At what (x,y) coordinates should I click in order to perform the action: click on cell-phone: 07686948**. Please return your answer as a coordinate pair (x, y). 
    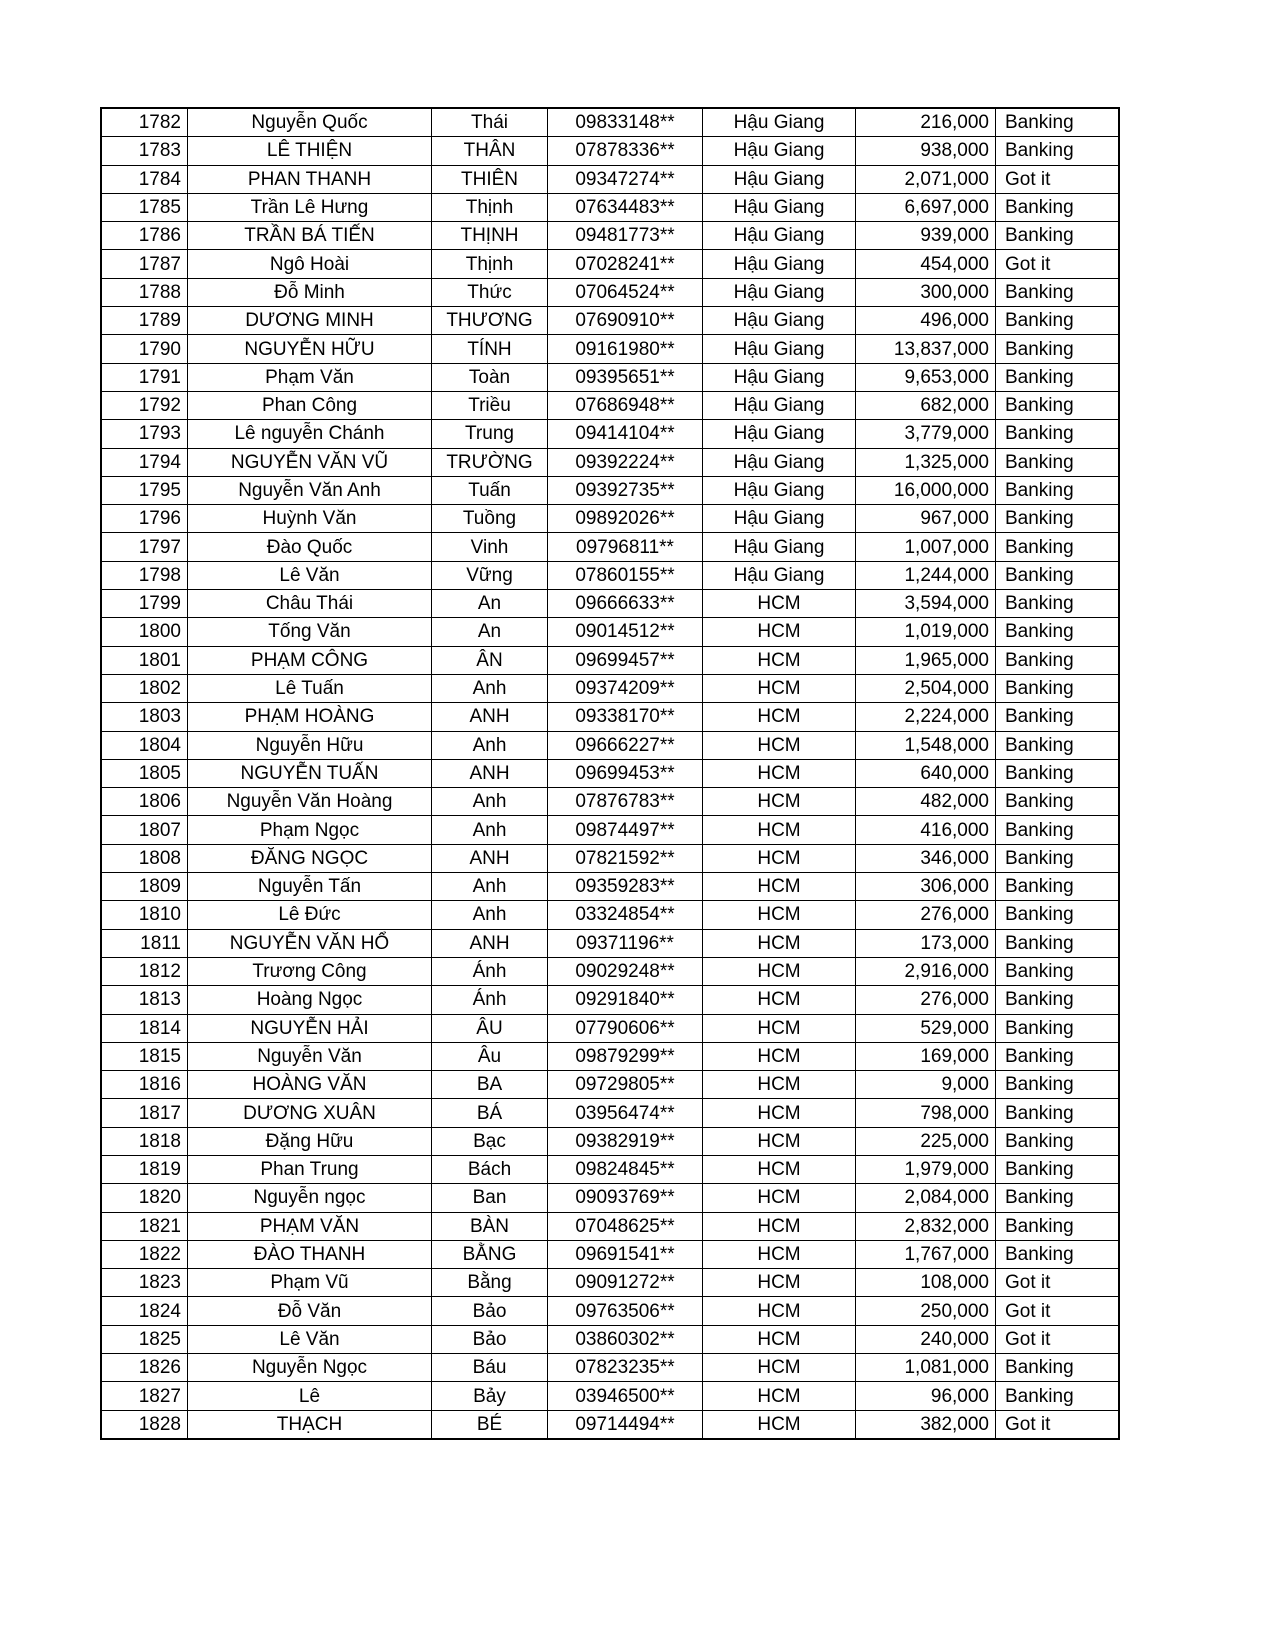
    Looking at the image, I should click on (625, 405).